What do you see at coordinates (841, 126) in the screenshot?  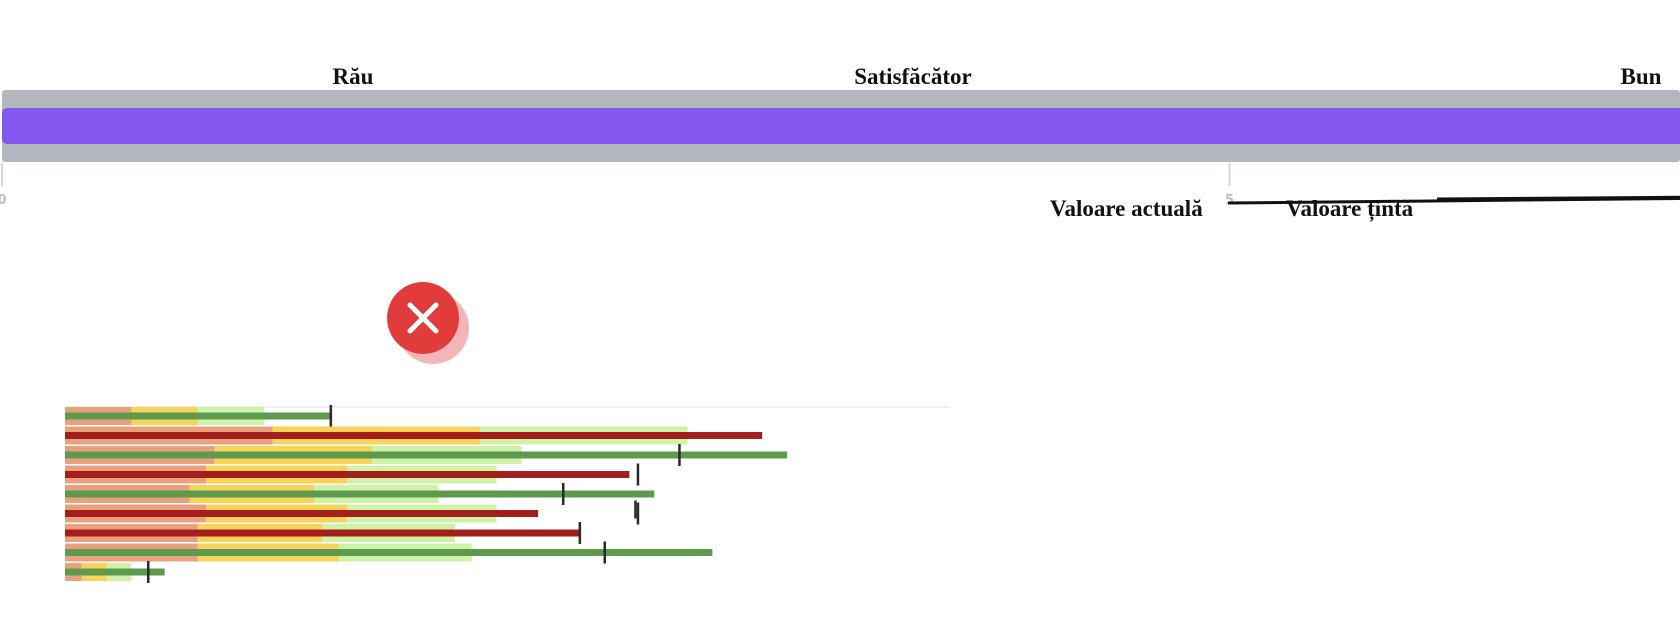 I see `actual-value-bar` at bounding box center [841, 126].